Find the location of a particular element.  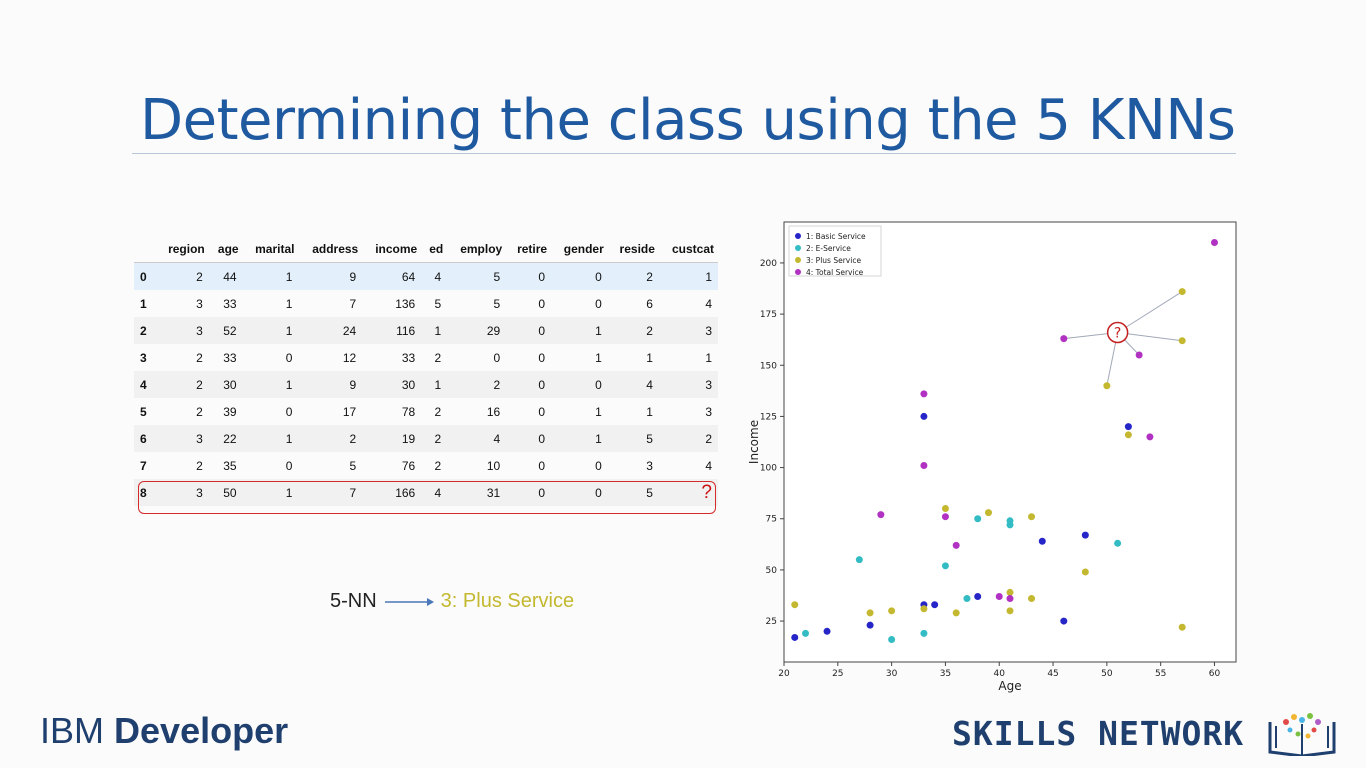

y-tick-label: 25 is located at coordinates (771, 622).